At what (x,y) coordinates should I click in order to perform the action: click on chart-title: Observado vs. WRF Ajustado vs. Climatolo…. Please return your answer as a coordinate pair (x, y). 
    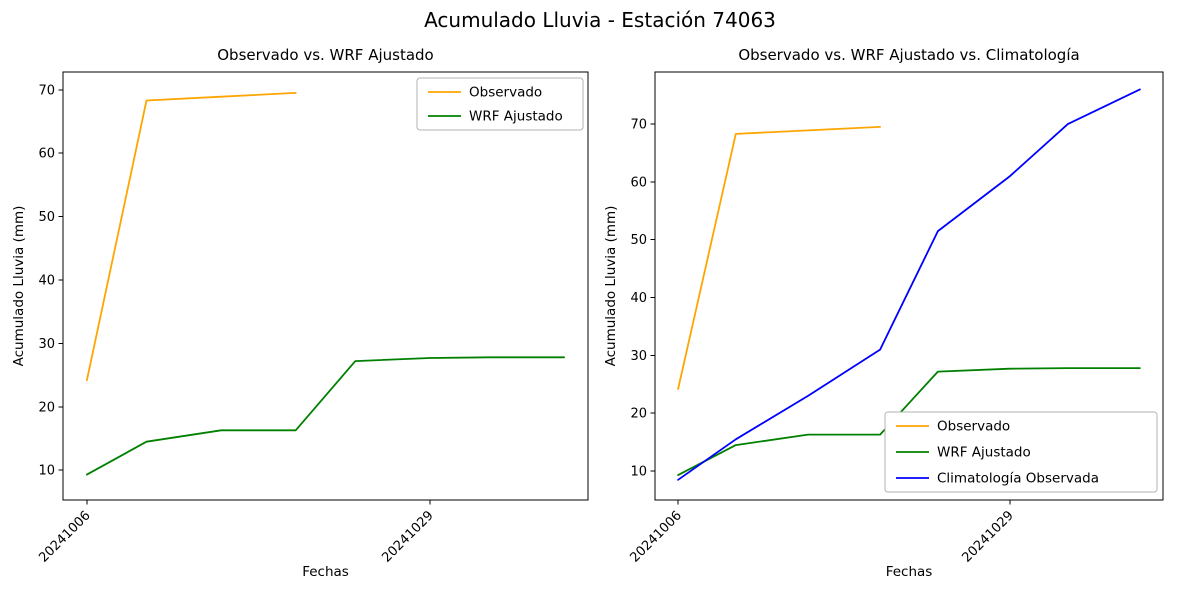
    Looking at the image, I should click on (908, 55).